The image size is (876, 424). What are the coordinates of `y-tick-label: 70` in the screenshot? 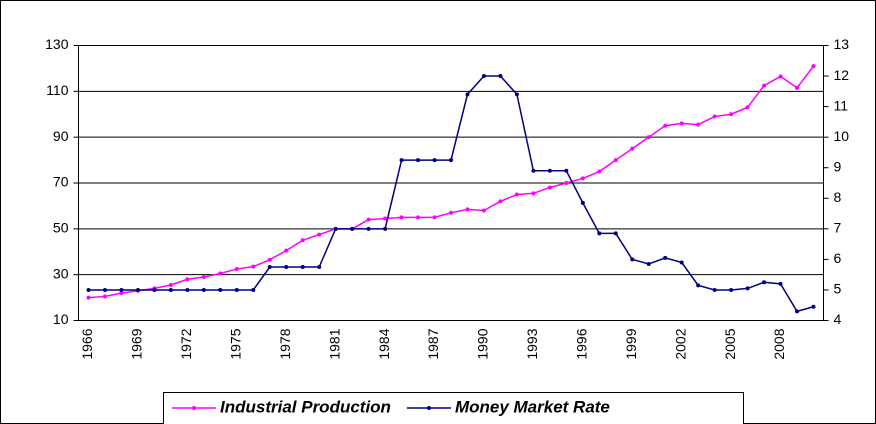 It's located at (61, 182).